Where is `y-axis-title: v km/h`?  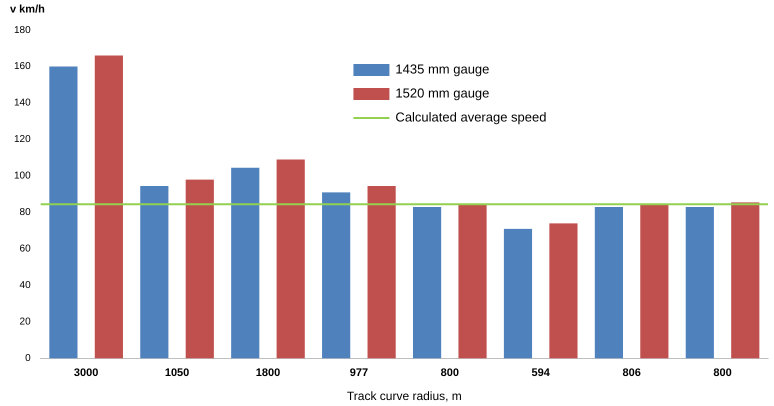 y-axis-title: v km/h is located at coordinates (28, 10).